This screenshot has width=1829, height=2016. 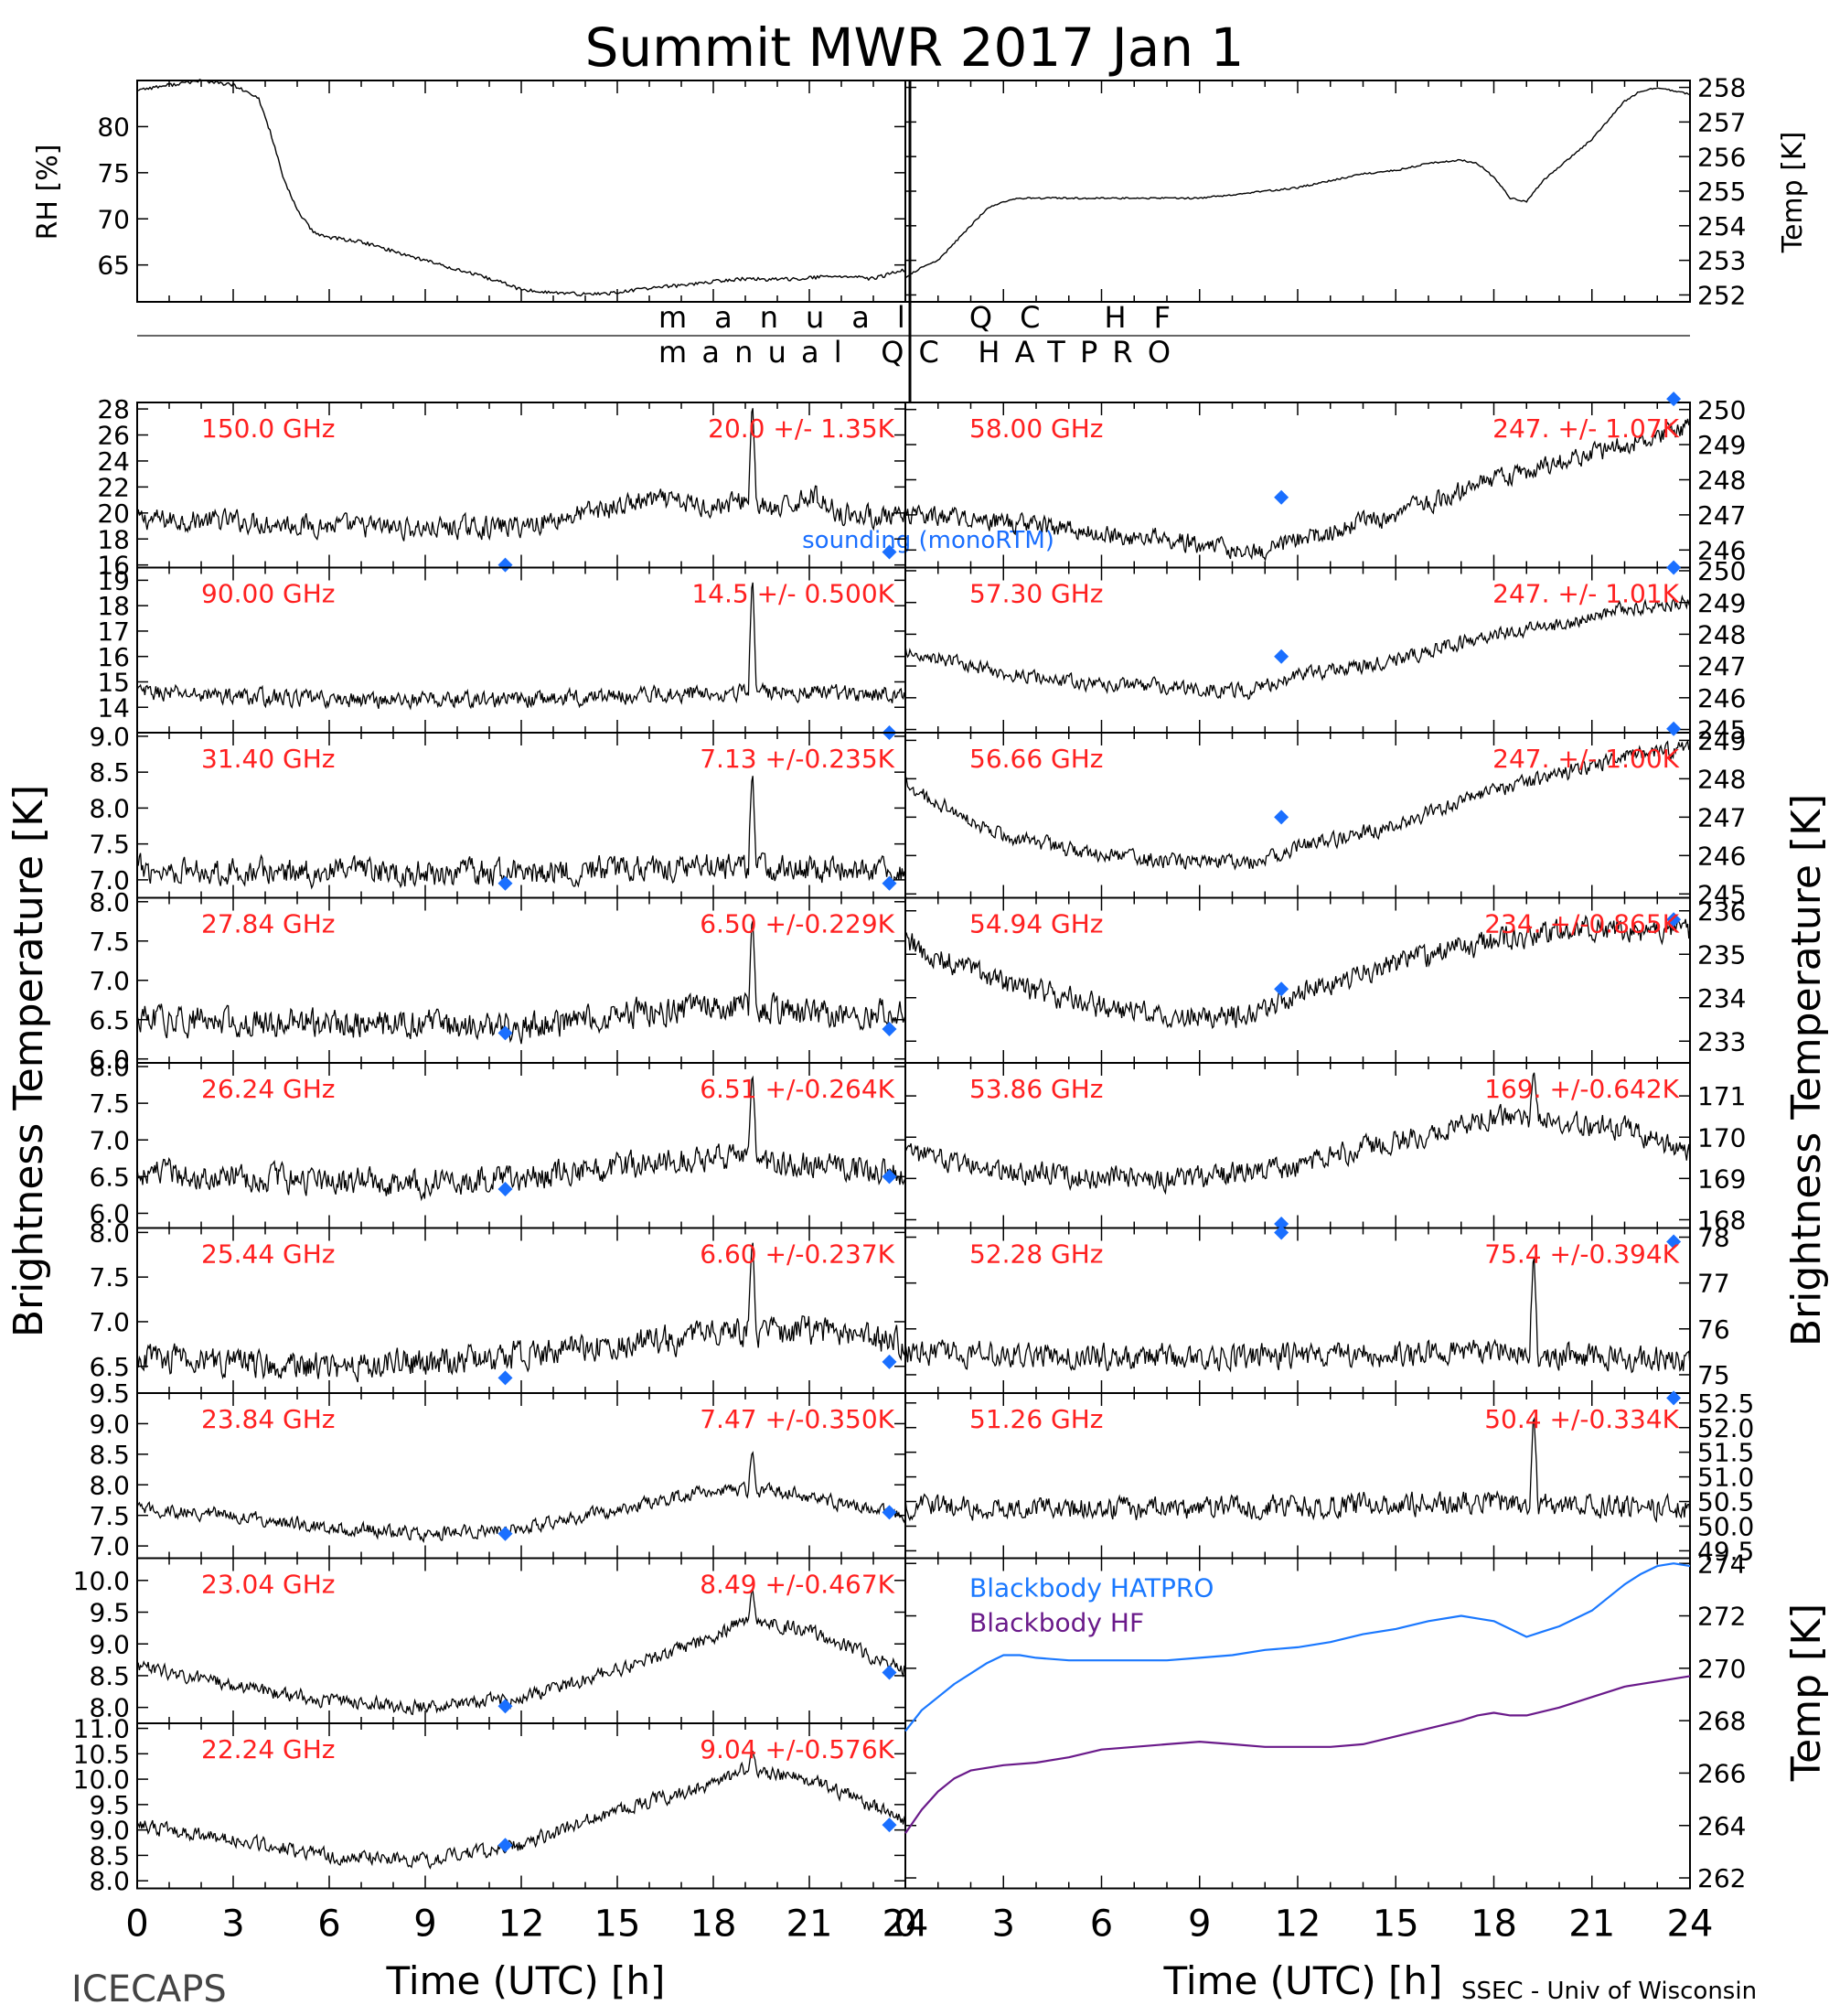 I want to click on channel-stats-label: 247. +/- 1.01K, so click(x=1585, y=594).